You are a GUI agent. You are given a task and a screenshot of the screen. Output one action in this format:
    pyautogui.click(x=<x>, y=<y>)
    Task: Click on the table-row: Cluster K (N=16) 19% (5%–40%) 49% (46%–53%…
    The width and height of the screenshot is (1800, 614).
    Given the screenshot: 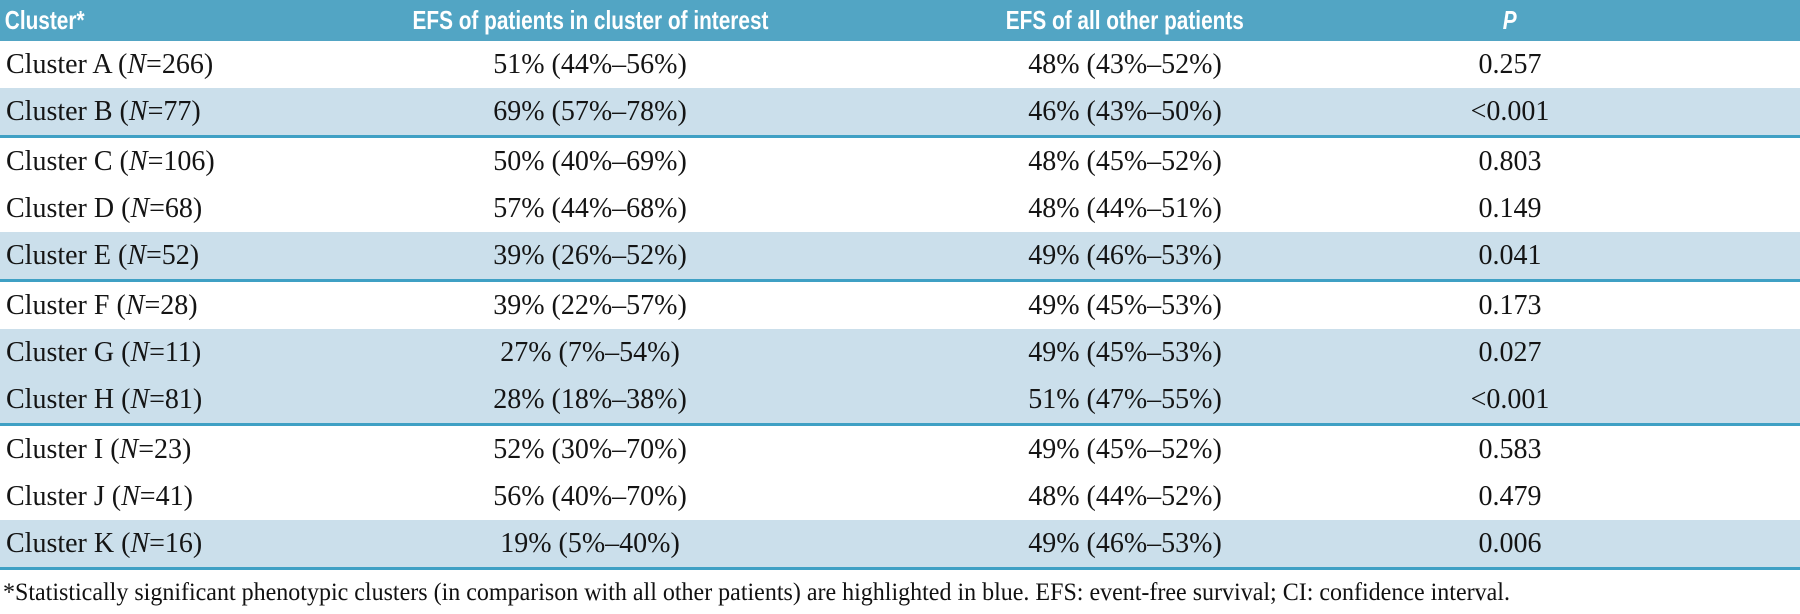 What is the action you would take?
    pyautogui.click(x=900, y=545)
    